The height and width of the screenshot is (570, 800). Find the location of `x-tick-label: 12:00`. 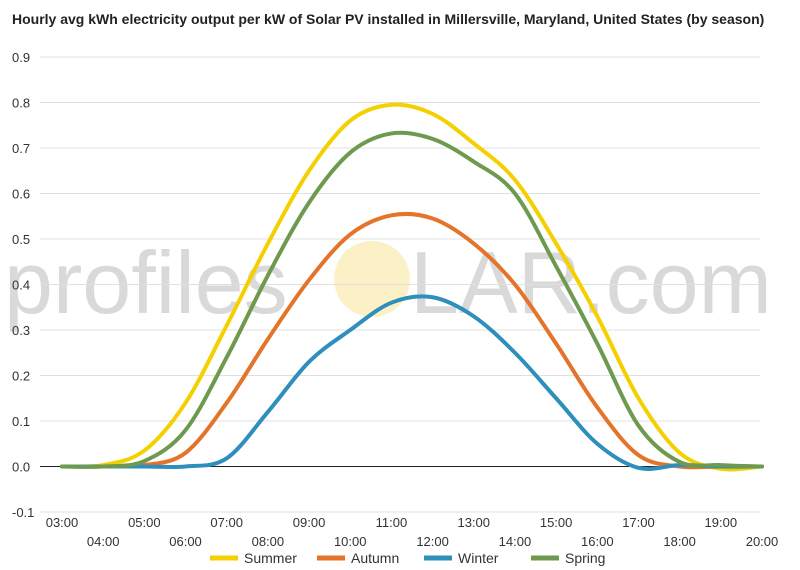

x-tick-label: 12:00 is located at coordinates (432, 541).